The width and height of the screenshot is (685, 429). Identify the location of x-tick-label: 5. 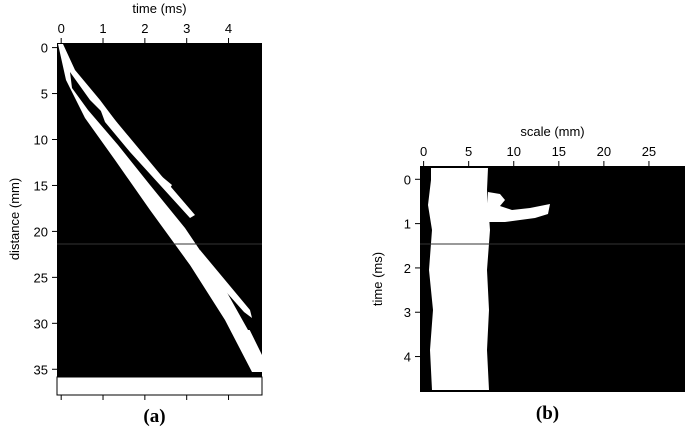
(468, 151).